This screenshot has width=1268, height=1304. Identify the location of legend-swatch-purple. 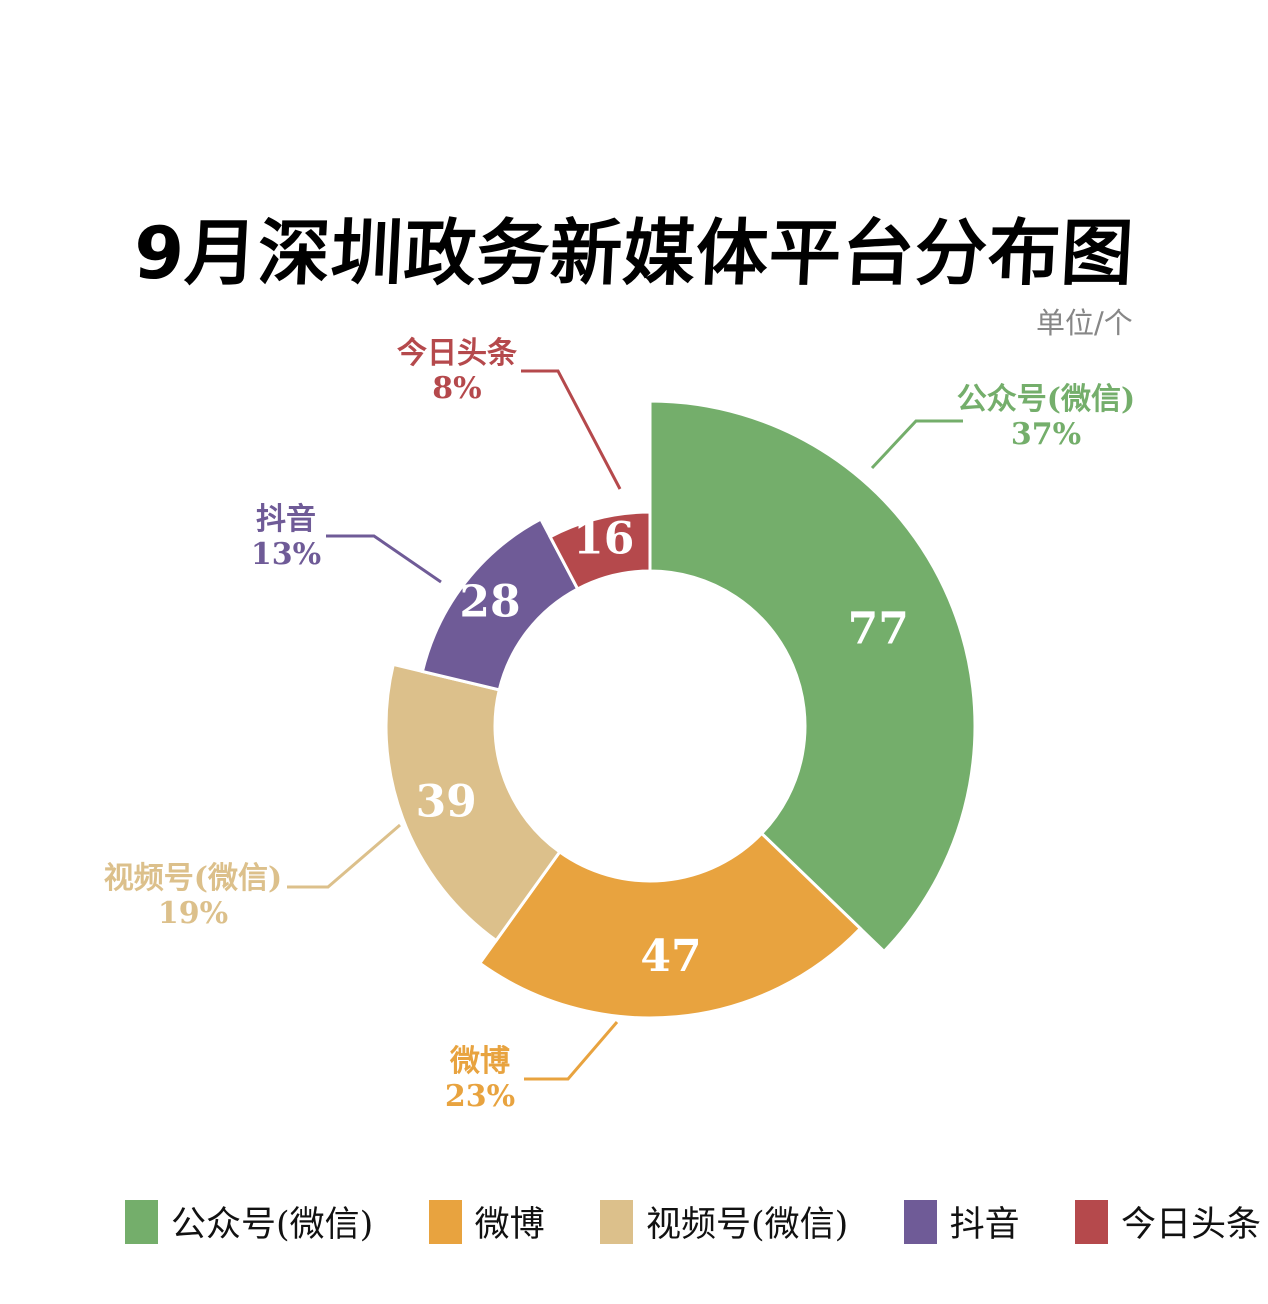
(920, 1221).